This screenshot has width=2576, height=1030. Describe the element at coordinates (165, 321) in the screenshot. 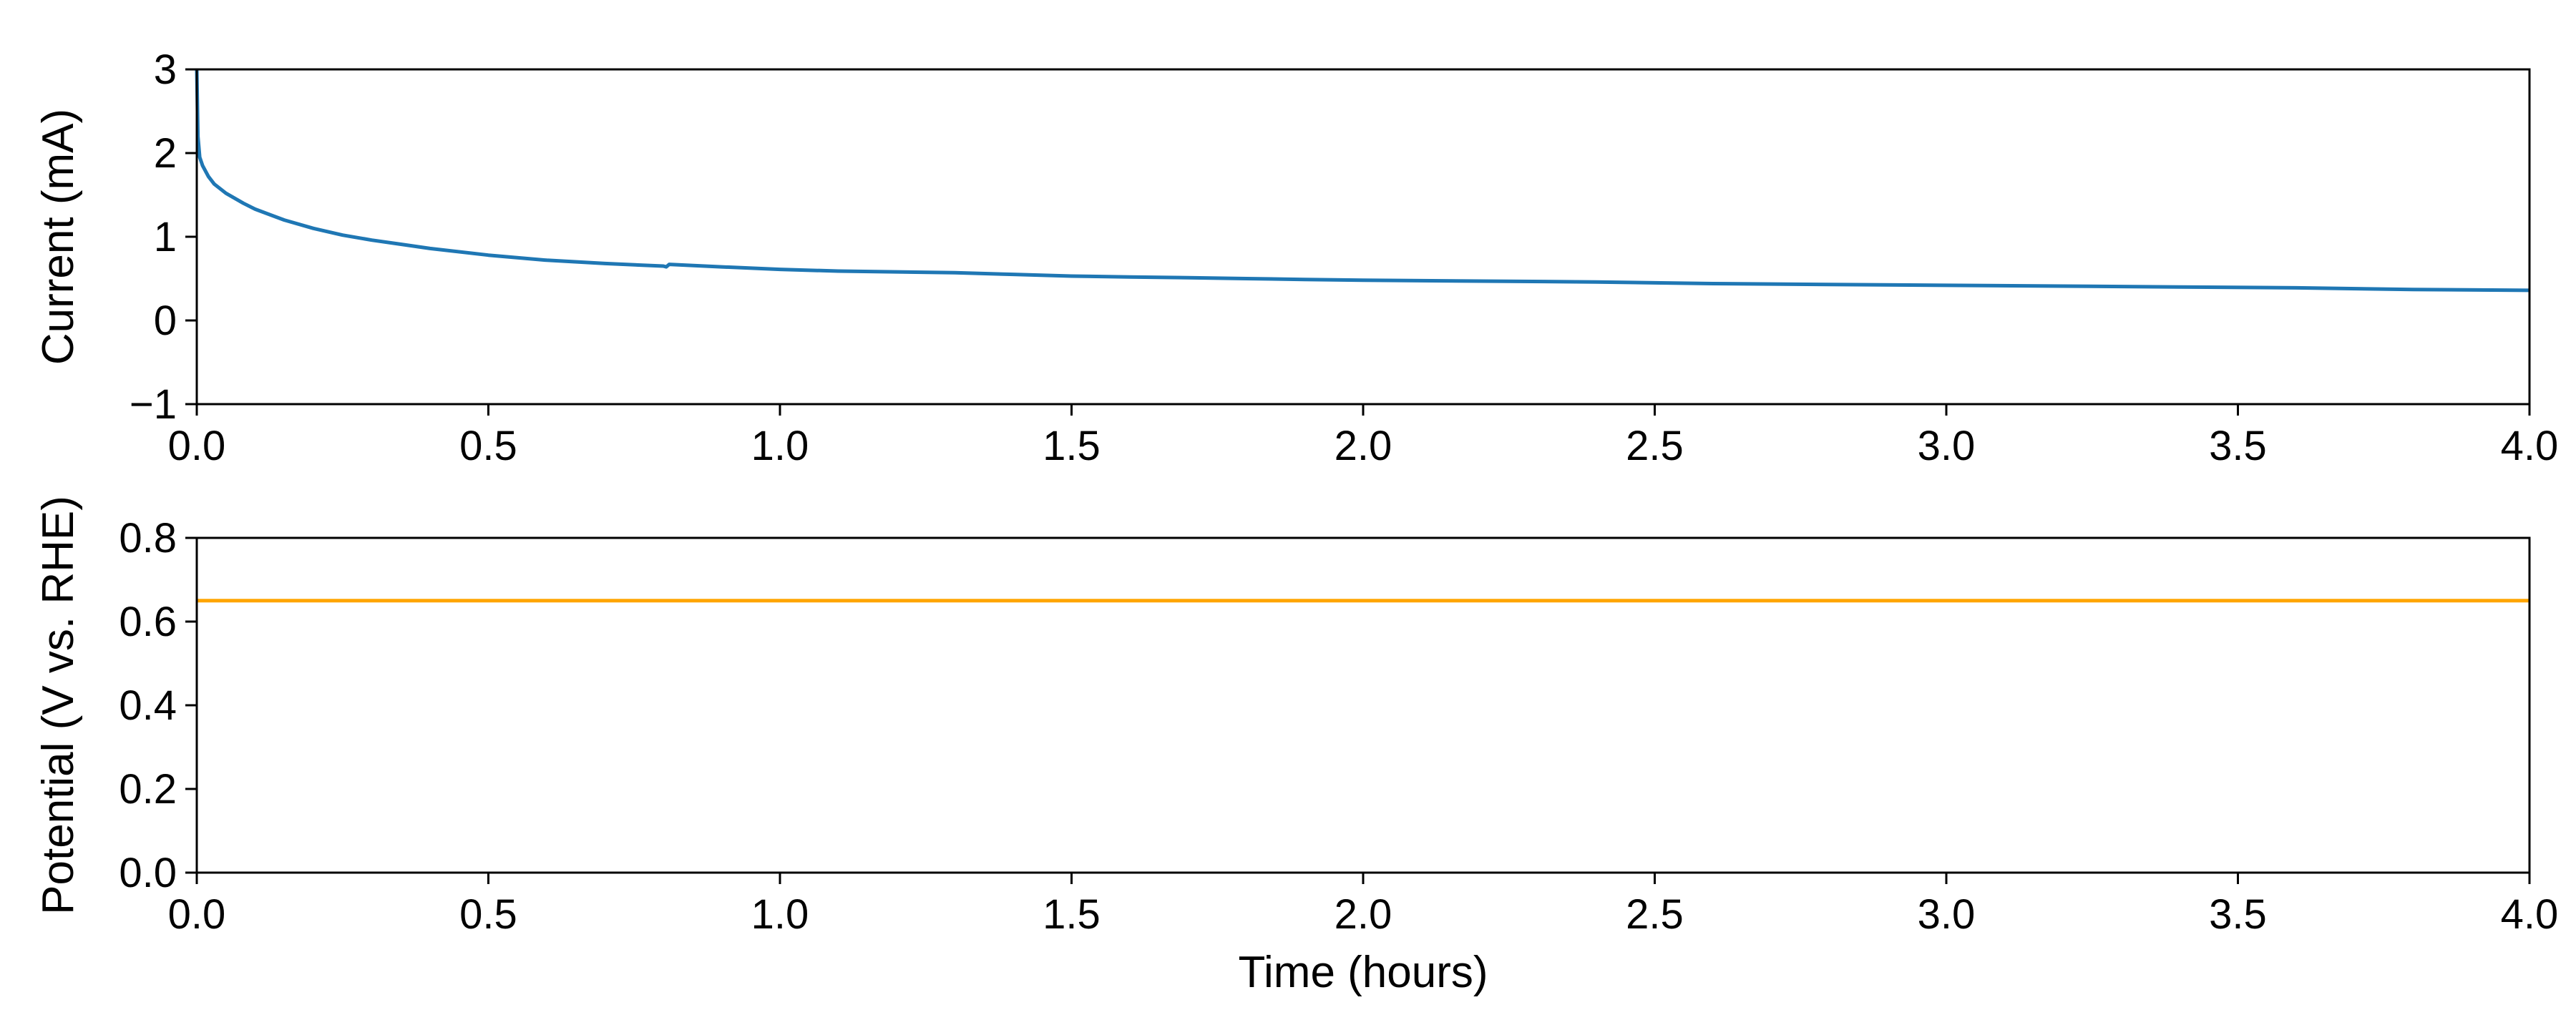

I see `current-y-tick-label: 0` at that location.